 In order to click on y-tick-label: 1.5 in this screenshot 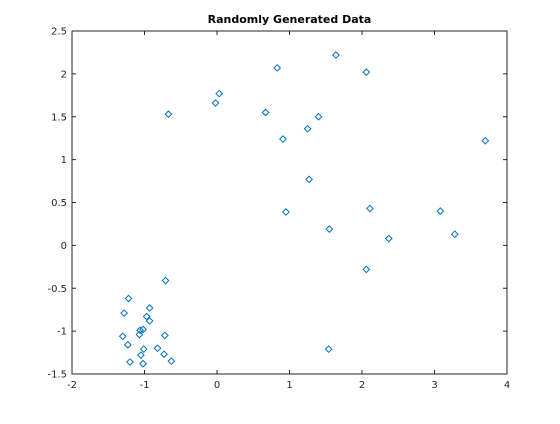, I will do `click(59, 117)`.